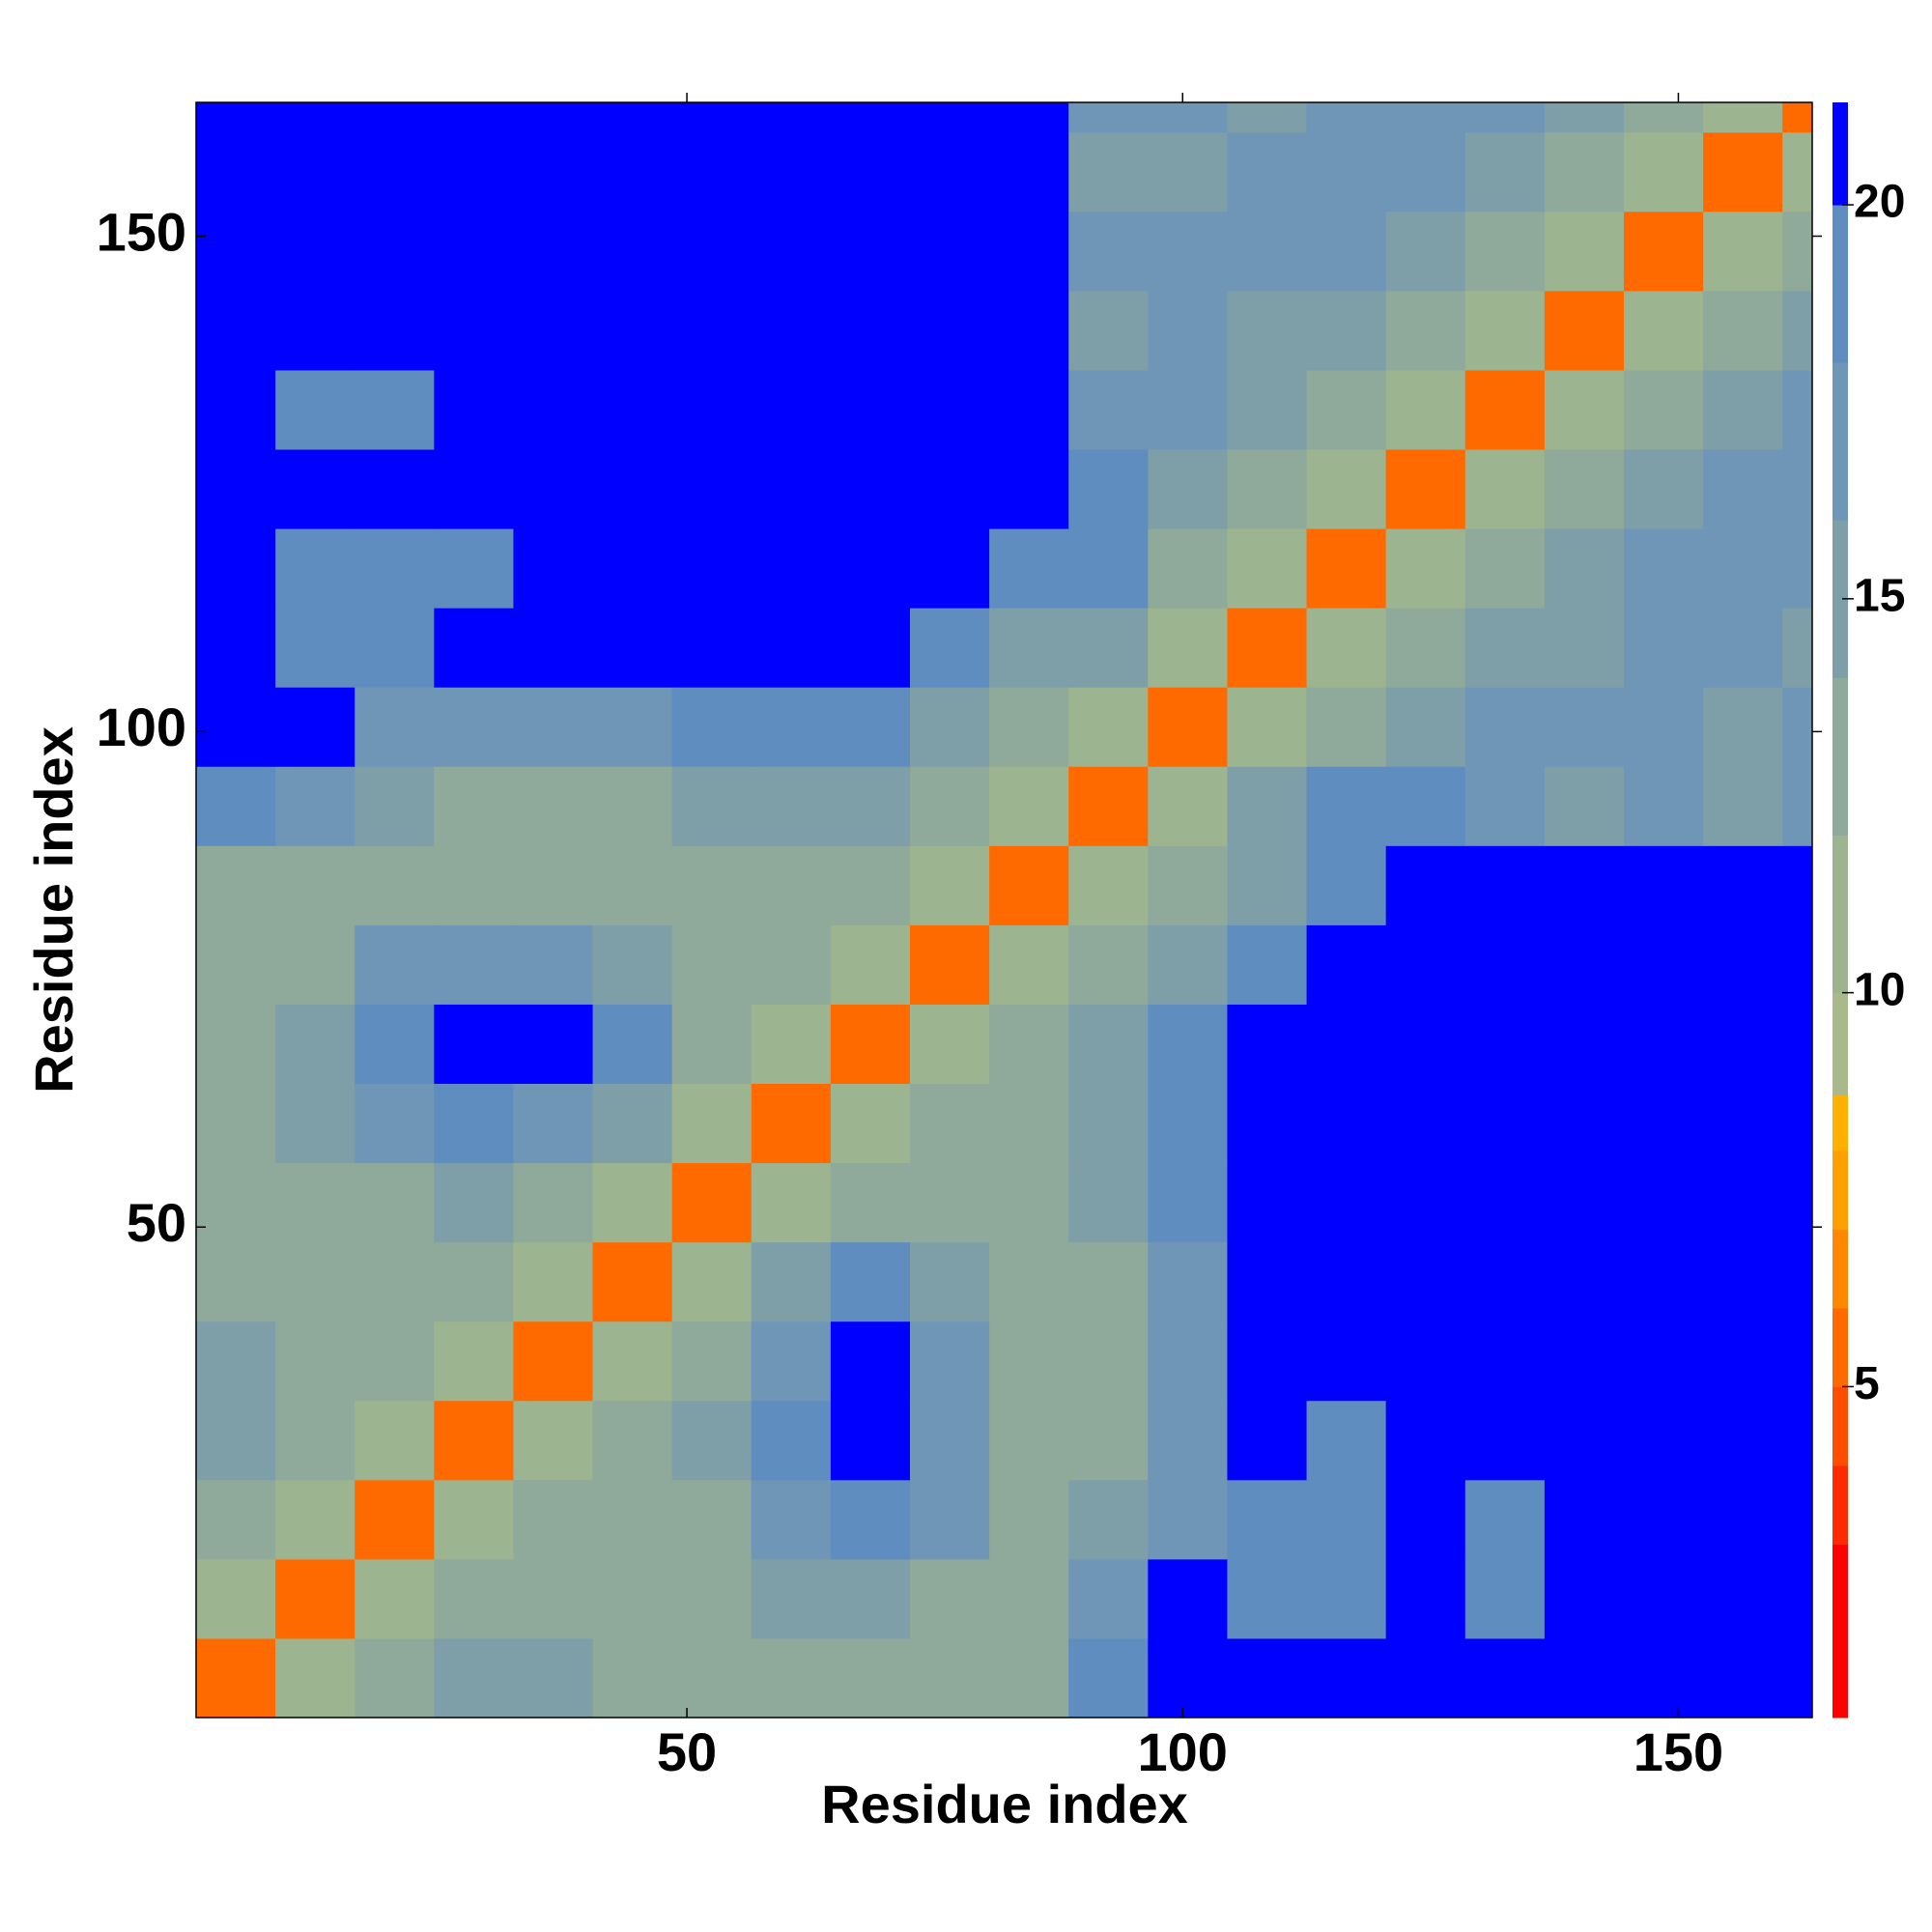  I want to click on x-axis-label: Residue index, so click(1005, 1804).